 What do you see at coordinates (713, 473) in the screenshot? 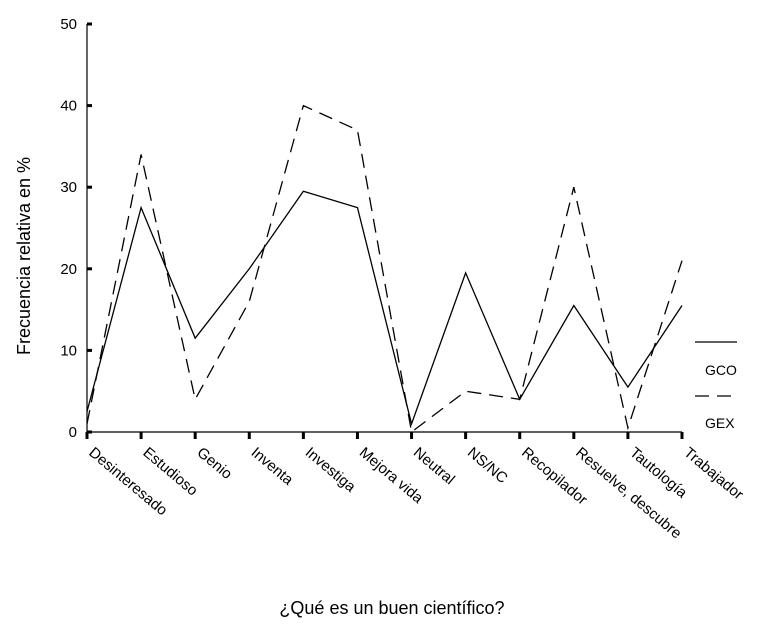
I see `x-tick-label: Trabajador` at bounding box center [713, 473].